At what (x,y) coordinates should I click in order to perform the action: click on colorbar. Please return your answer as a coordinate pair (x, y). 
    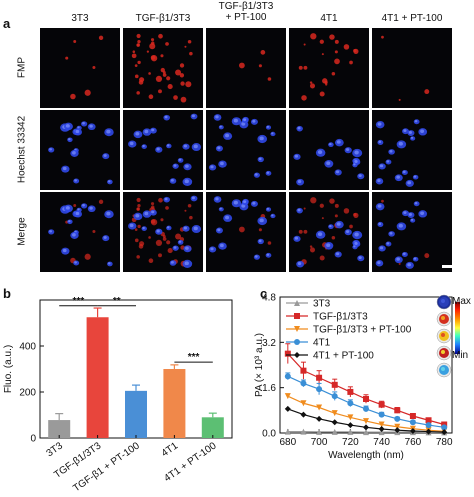
    Looking at the image, I should click on (457, 328).